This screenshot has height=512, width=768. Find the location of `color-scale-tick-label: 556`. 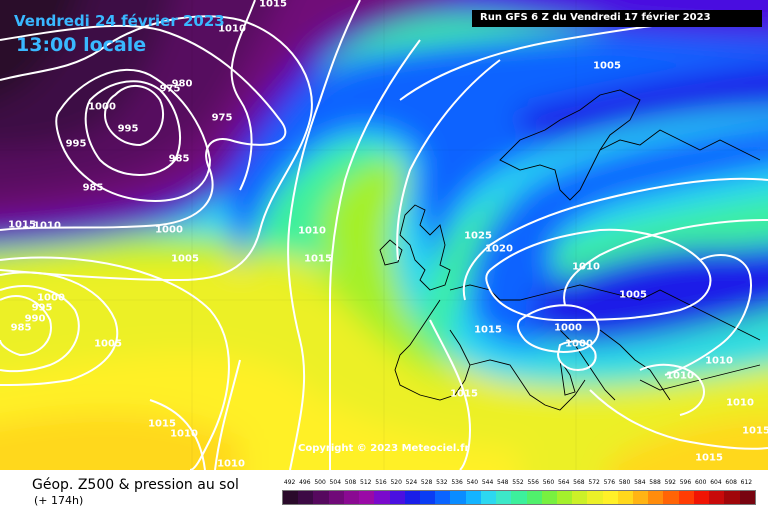

color-scale-tick-label: 556 is located at coordinates (533, 482).